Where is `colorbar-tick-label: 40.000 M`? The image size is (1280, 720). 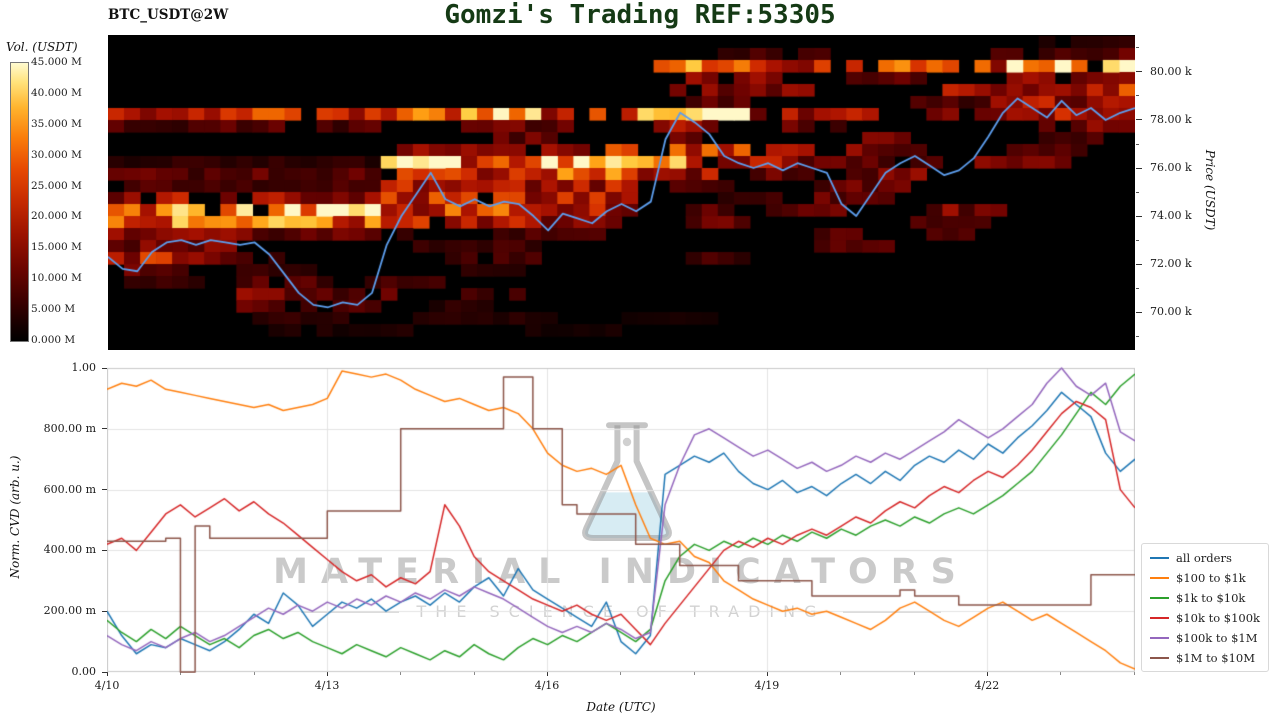 colorbar-tick-label: 40.000 M is located at coordinates (56, 92).